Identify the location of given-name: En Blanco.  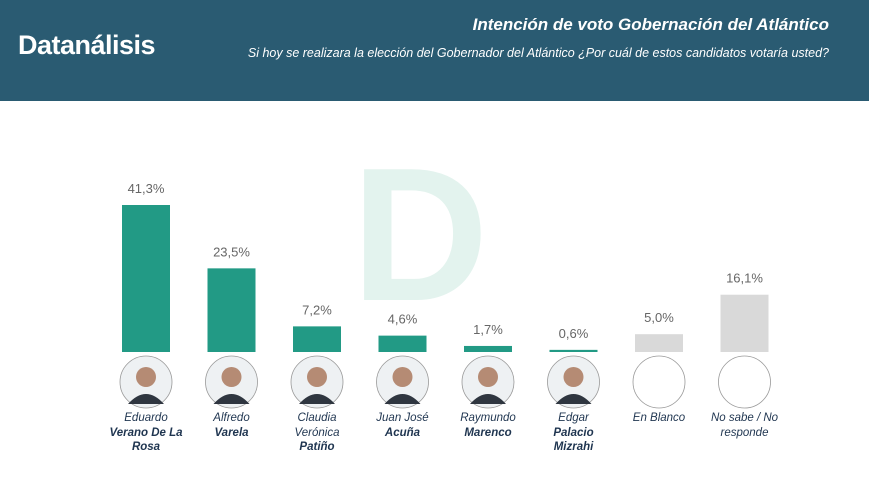
(659, 418).